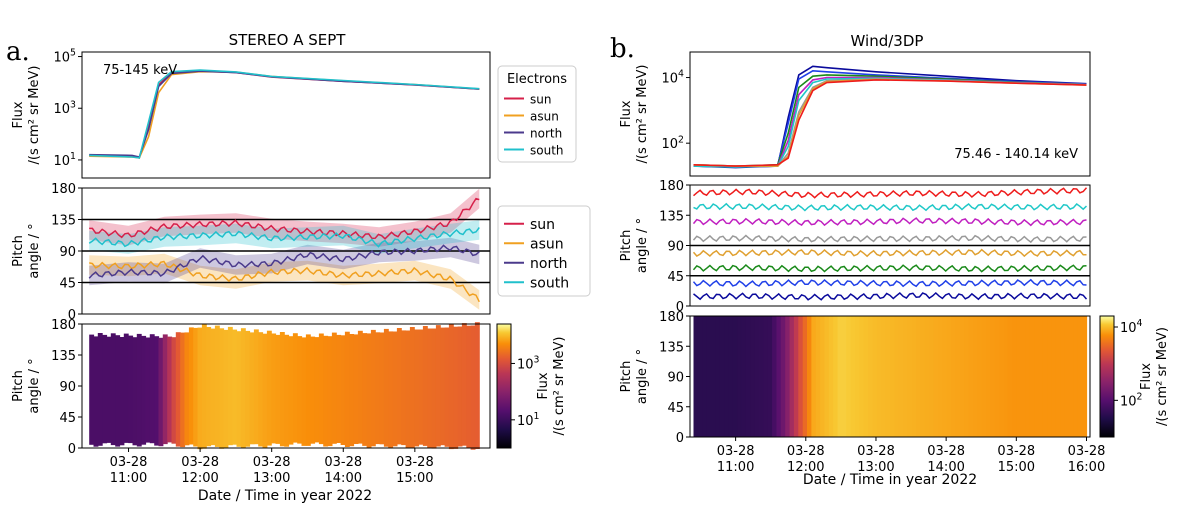 The width and height of the screenshot is (1196, 521). Describe the element at coordinates (34, 385) in the screenshot. I see `stereo-heatmap-ylabel-line2: angle / °` at that location.